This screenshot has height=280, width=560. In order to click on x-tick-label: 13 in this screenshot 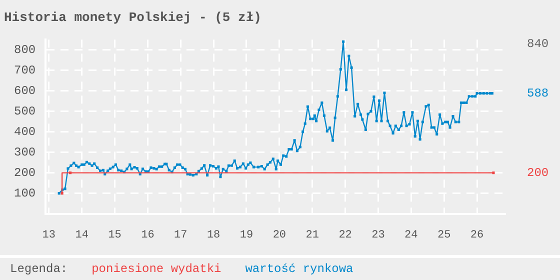, I will do `click(49, 235)`.